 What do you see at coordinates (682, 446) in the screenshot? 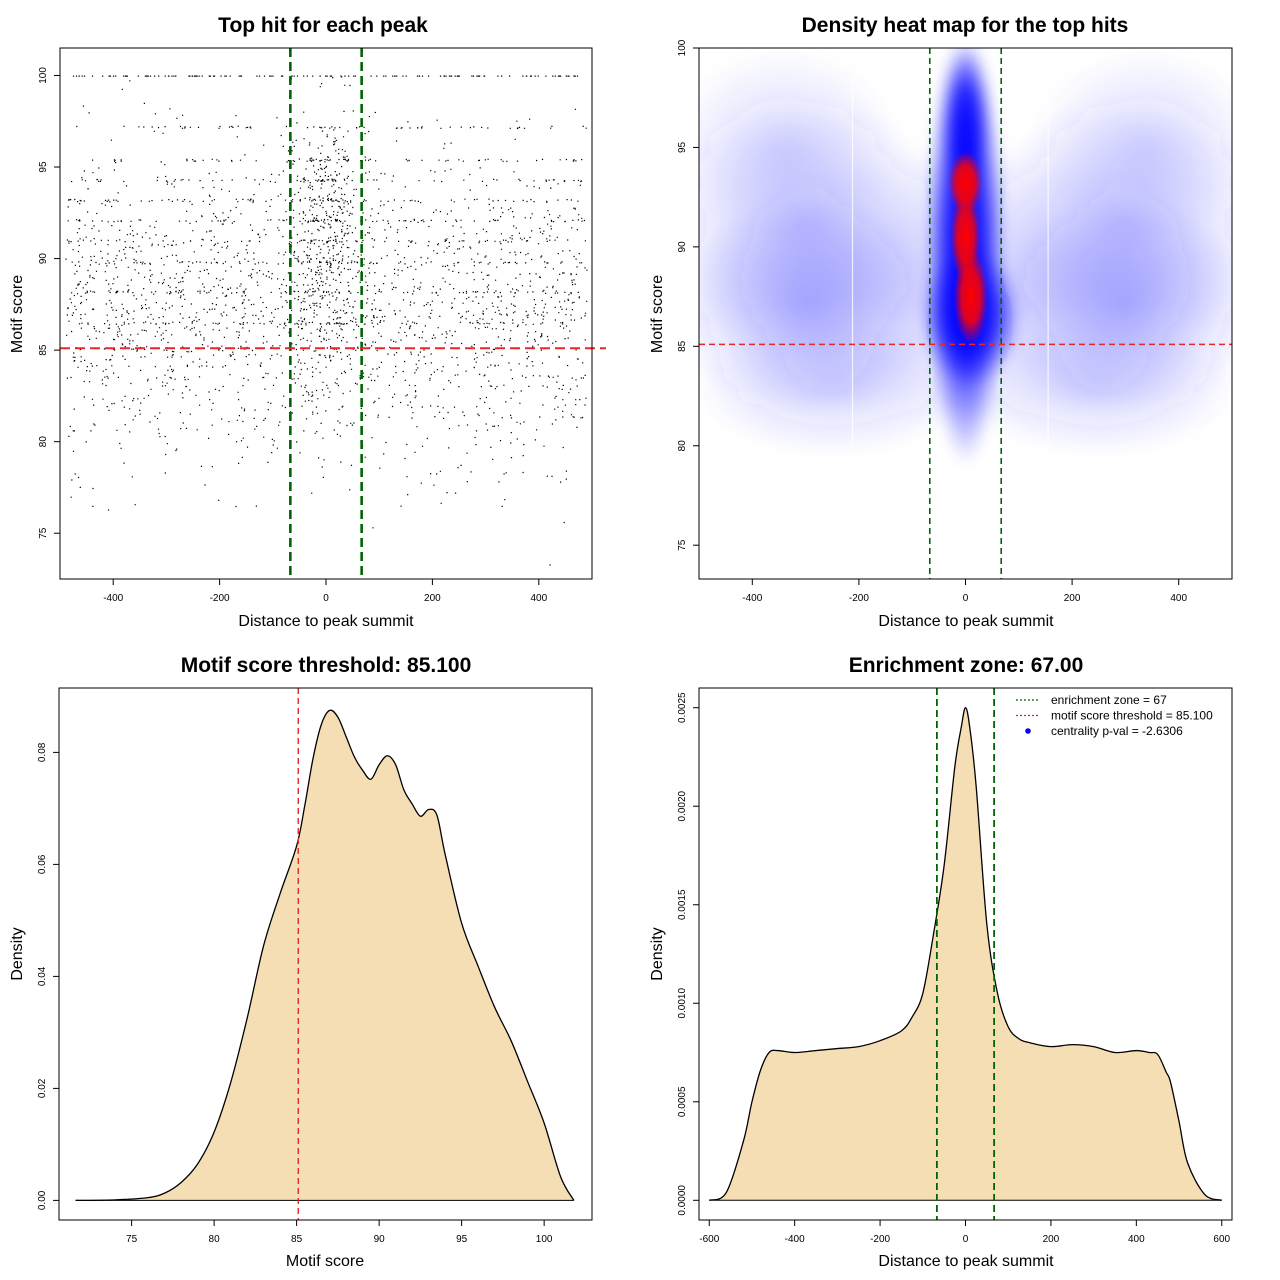
I see `heatmap-y-tick-label: 80` at bounding box center [682, 446].